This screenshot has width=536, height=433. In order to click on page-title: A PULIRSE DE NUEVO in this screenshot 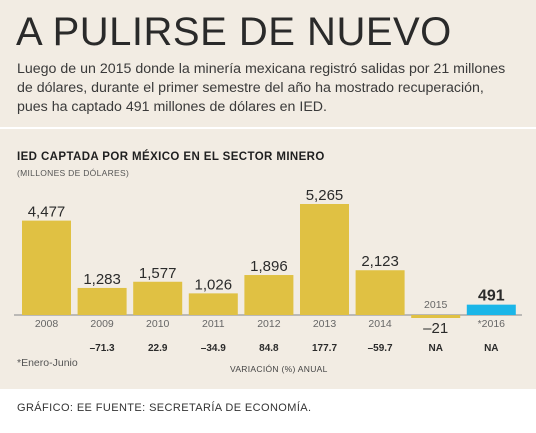, I will do `click(234, 32)`.